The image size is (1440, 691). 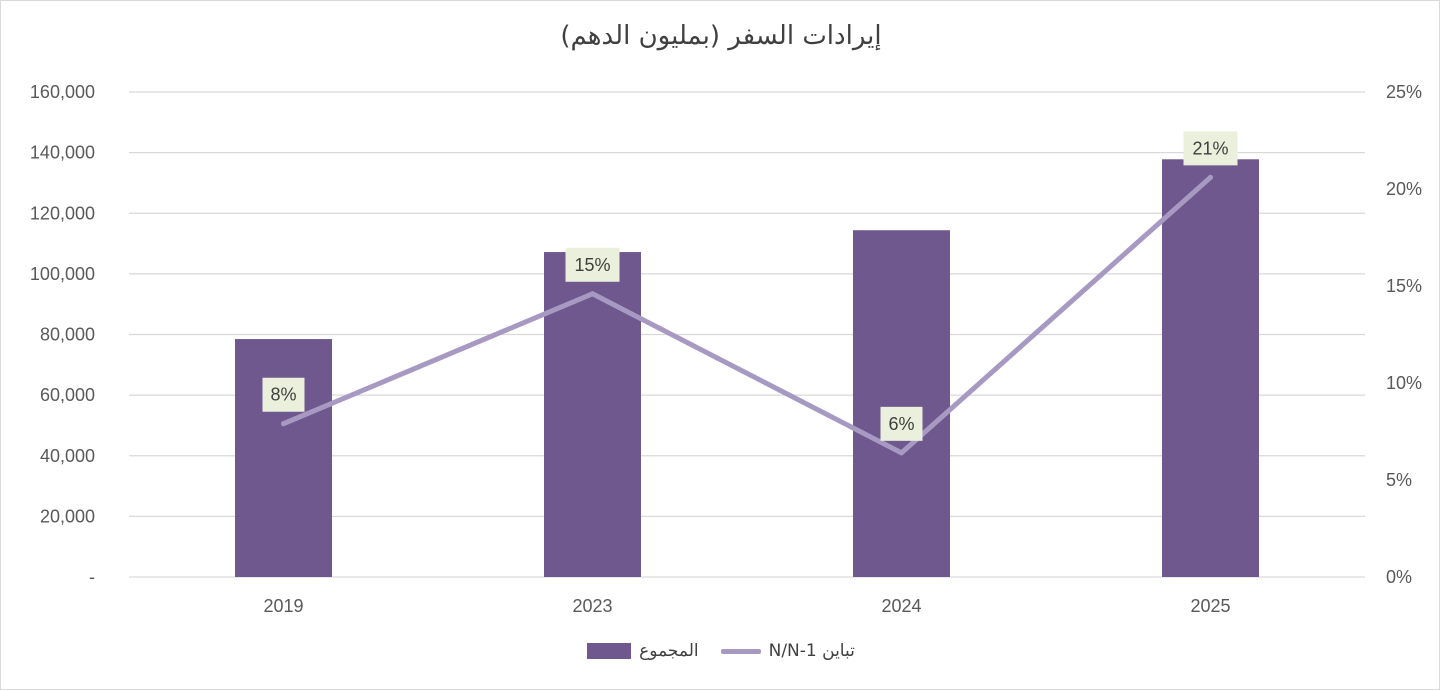 What do you see at coordinates (740, 651) in the screenshot?
I see `legend-line-swatch` at bounding box center [740, 651].